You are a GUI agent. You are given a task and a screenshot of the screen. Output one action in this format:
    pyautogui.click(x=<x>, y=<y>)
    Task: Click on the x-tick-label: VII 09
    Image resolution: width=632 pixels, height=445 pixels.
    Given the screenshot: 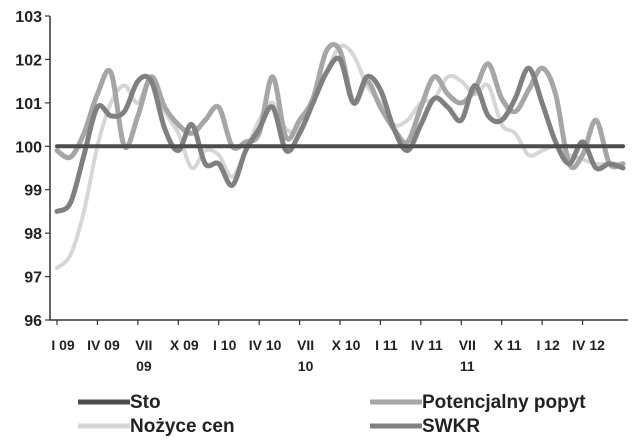 What is the action you would take?
    pyautogui.click(x=143, y=355)
    